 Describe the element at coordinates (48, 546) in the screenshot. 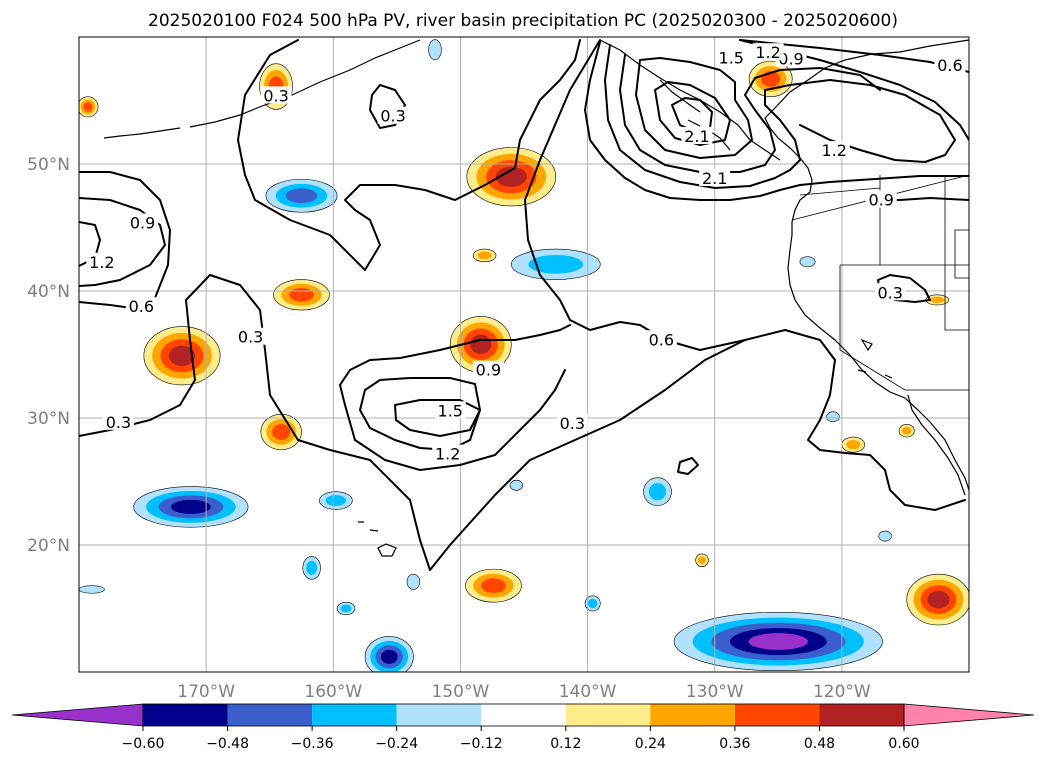

I see `lat-tick-label: 20°N` at that location.